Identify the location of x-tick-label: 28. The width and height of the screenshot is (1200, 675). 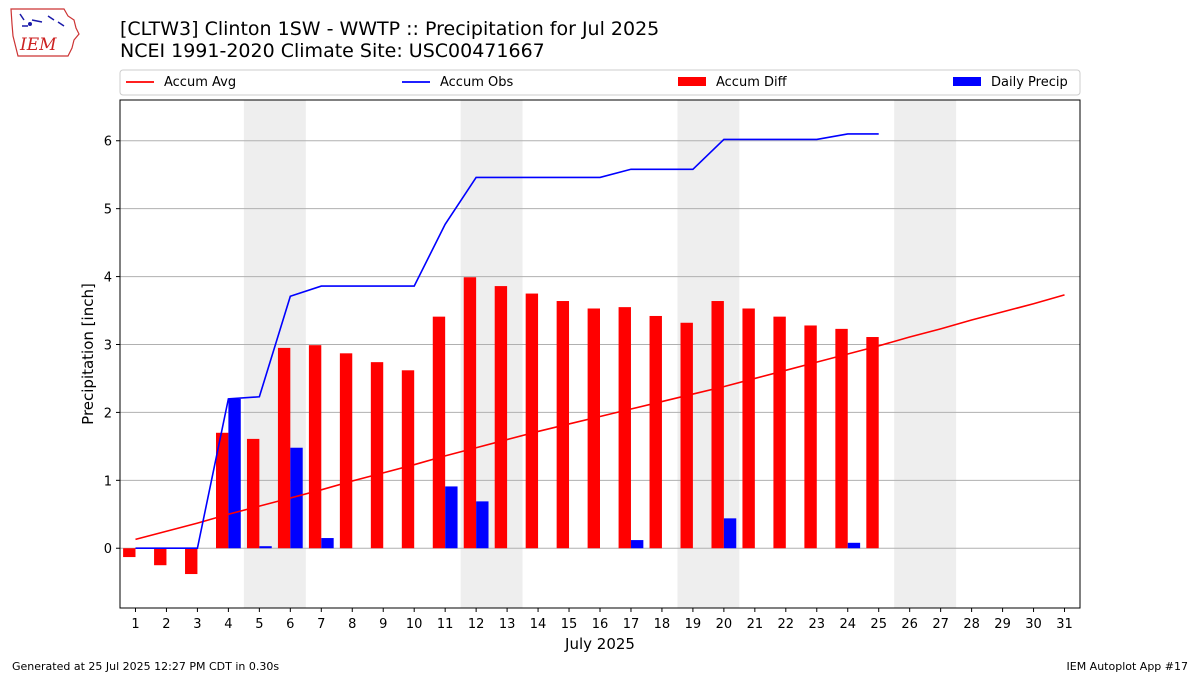
(971, 624).